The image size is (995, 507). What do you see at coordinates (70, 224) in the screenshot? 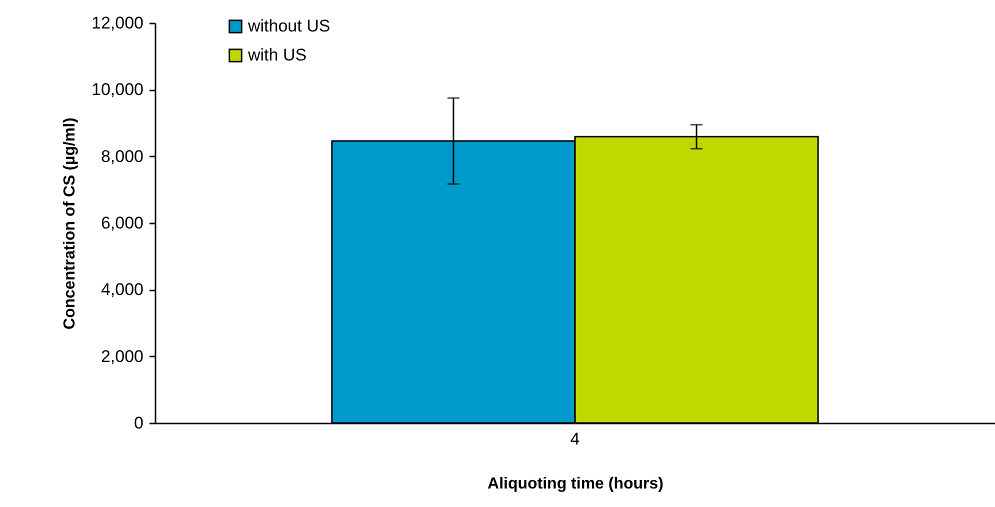
I see `y-axis-title: Concentration of CS (µg/ml)` at bounding box center [70, 224].